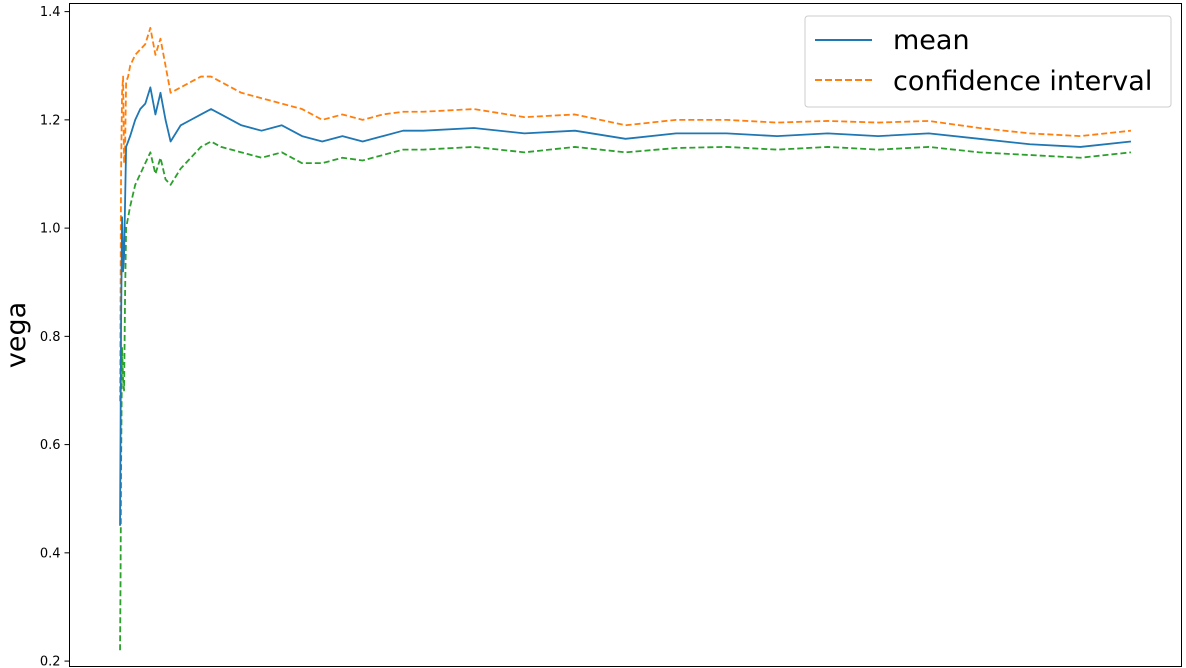 The image size is (1186, 668). What do you see at coordinates (50, 12) in the screenshot?
I see `y-tick-label: 1.4` at bounding box center [50, 12].